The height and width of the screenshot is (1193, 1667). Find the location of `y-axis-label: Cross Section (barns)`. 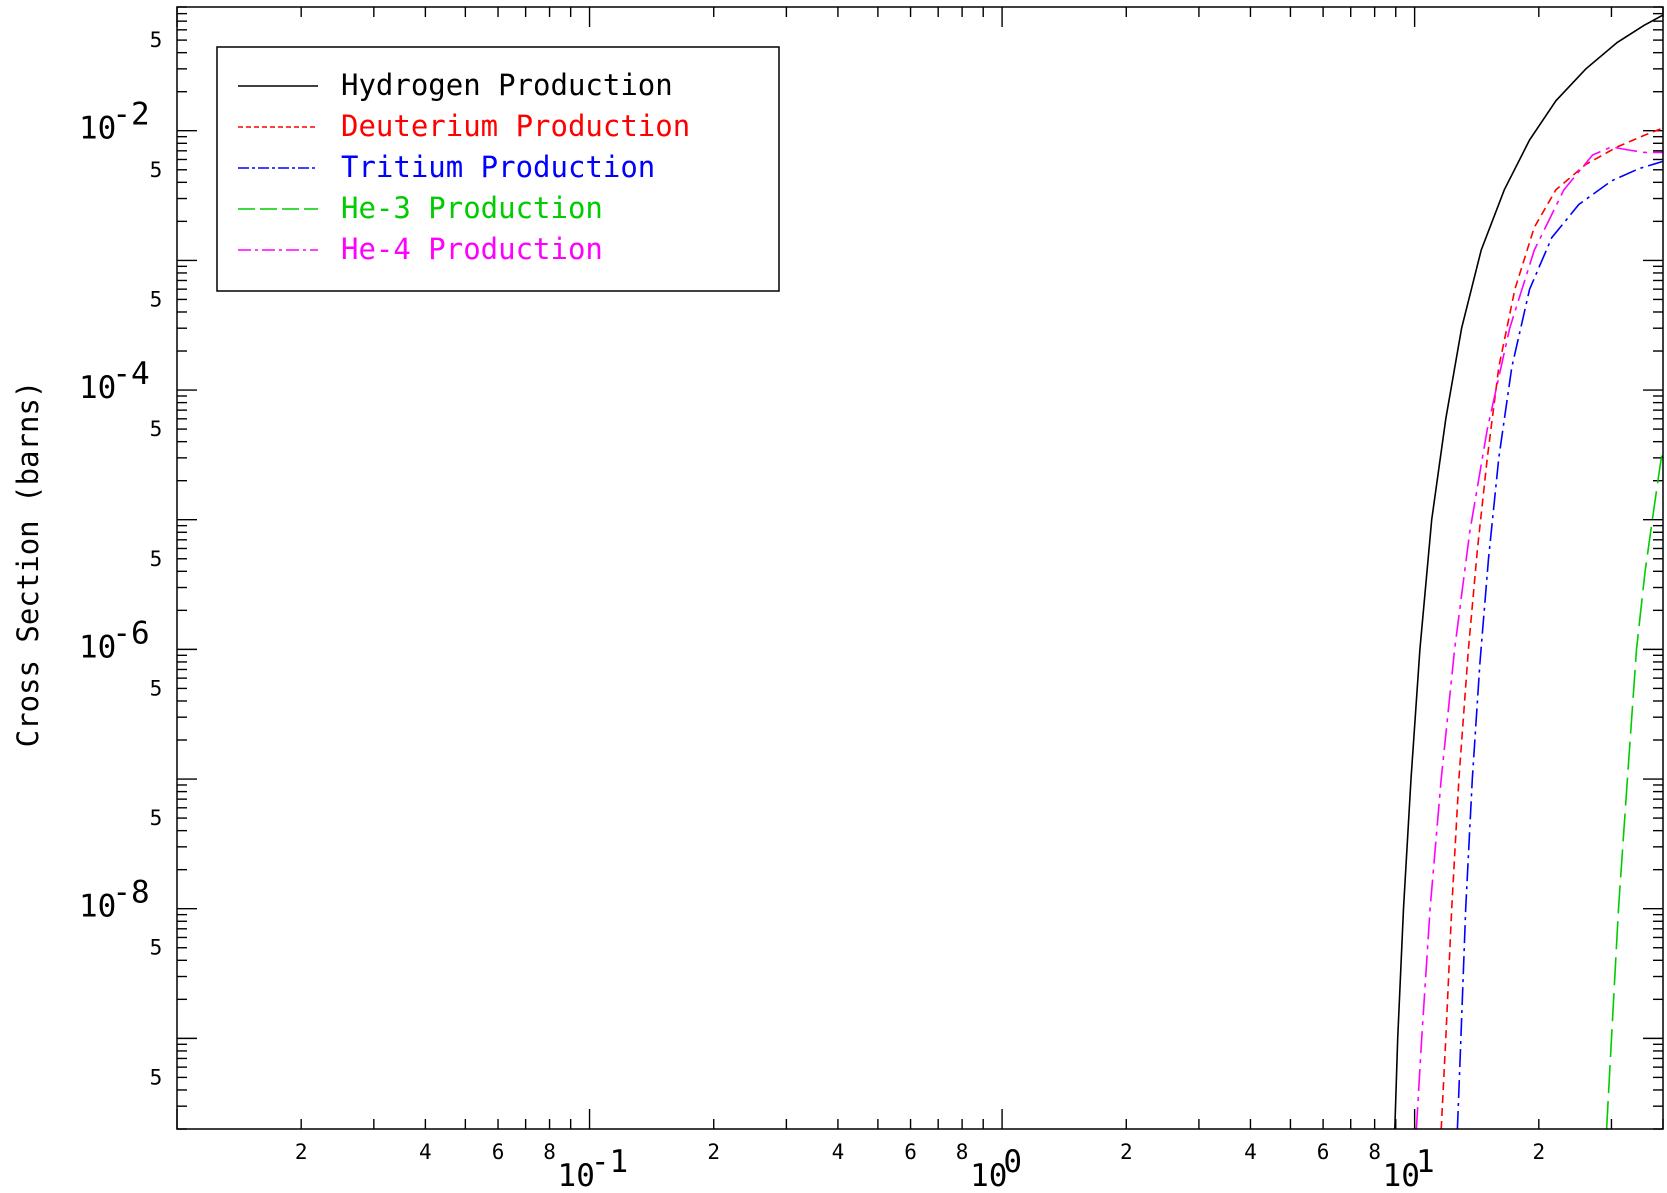

y-axis-label: Cross Section (barns) is located at coordinates (28, 564).